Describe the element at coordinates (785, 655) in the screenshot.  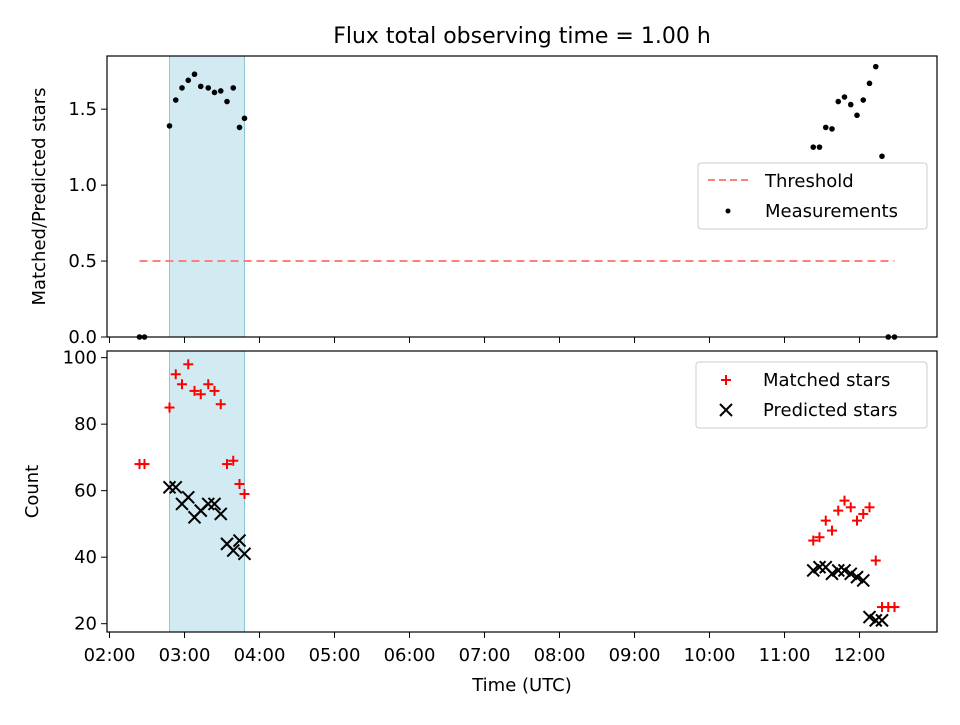
I see `x-tick-label: 11:00` at that location.